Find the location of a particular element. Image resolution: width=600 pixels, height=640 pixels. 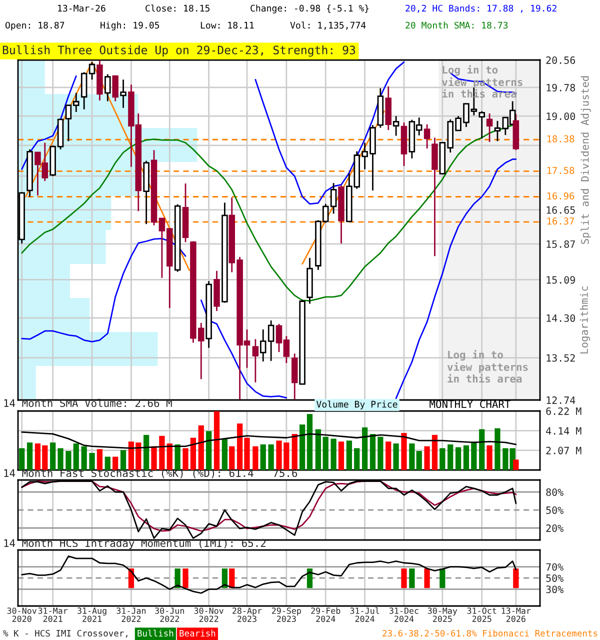

ref-line-label: 16.37 is located at coordinates (560, 221).